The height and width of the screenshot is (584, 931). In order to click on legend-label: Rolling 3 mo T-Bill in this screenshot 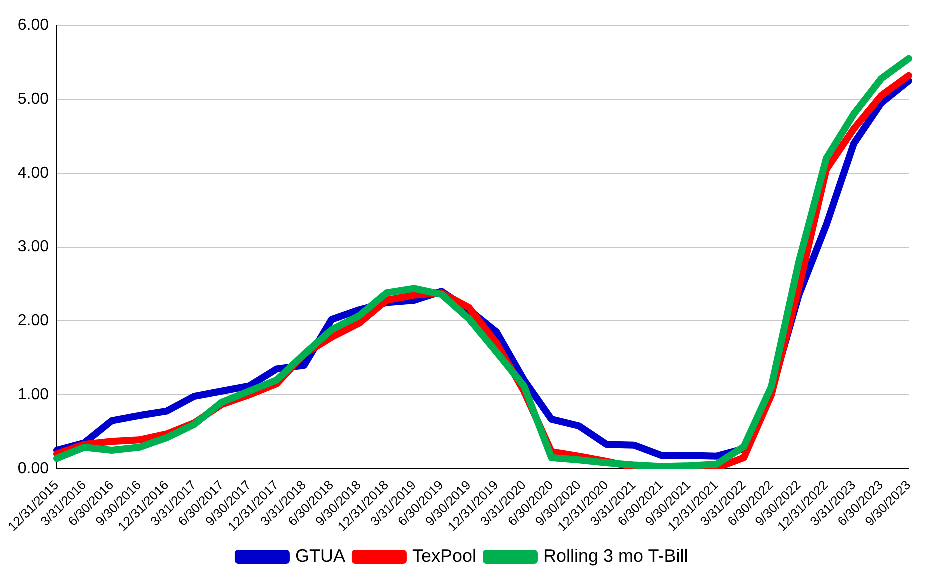, I will do `click(615, 556)`.